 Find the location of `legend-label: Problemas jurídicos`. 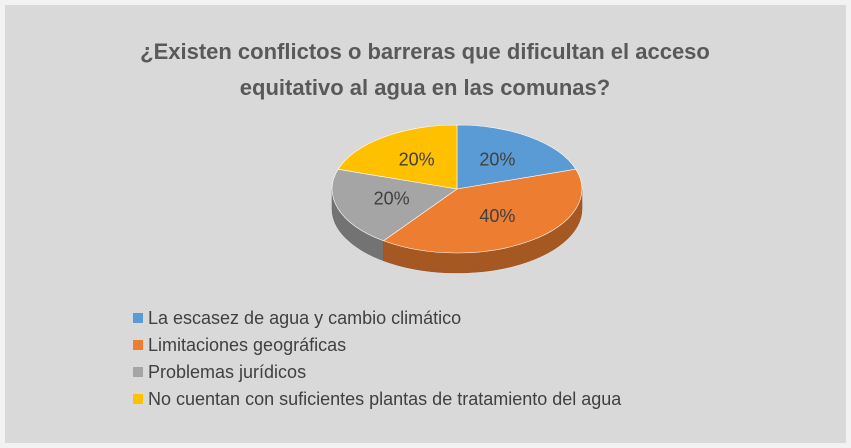

legend-label: Problemas jurídicos is located at coordinates (227, 372).